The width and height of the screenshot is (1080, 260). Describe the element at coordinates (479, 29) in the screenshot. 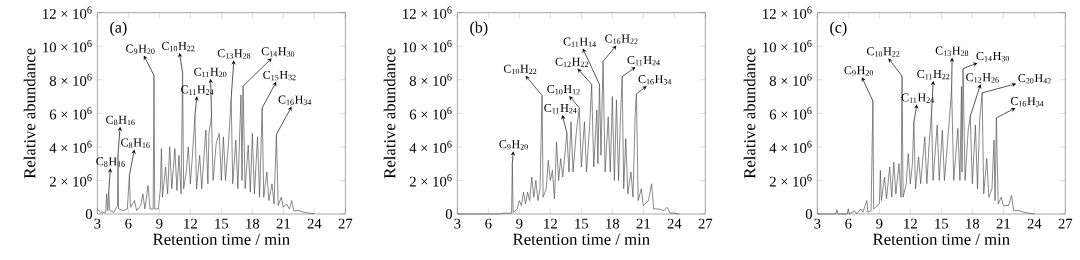

I see `text: (b)` at that location.